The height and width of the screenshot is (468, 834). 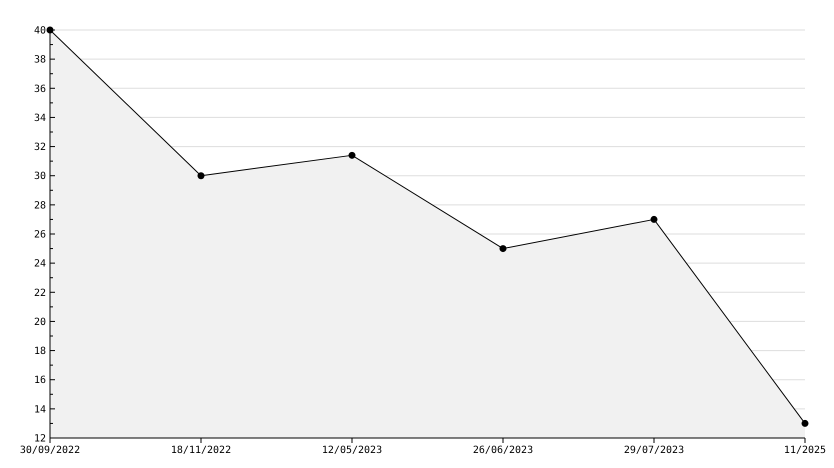 I want to click on y-tick-label: 30, so click(x=40, y=176).